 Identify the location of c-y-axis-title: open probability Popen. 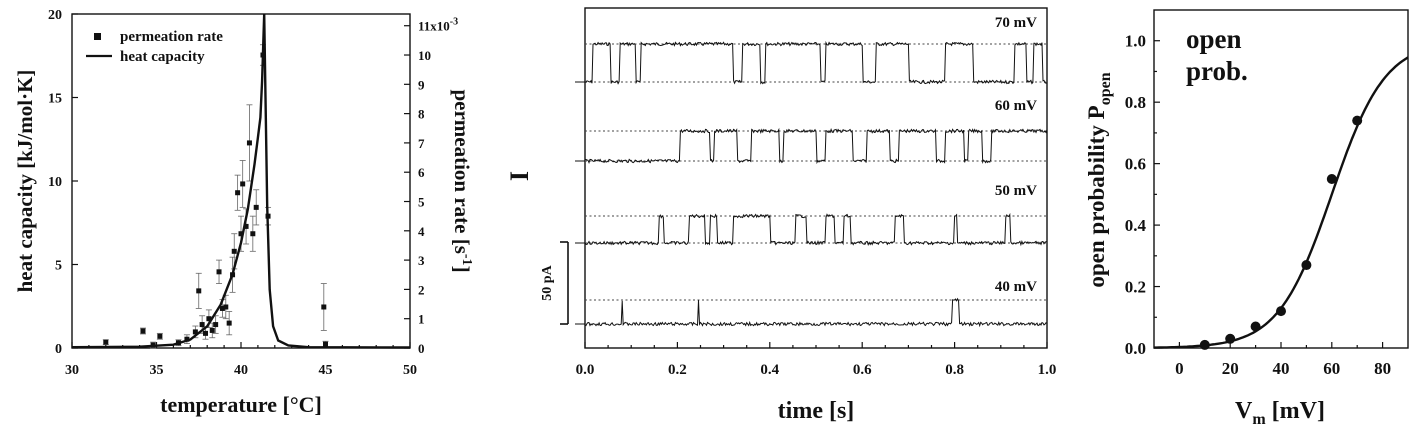
(1099, 179).